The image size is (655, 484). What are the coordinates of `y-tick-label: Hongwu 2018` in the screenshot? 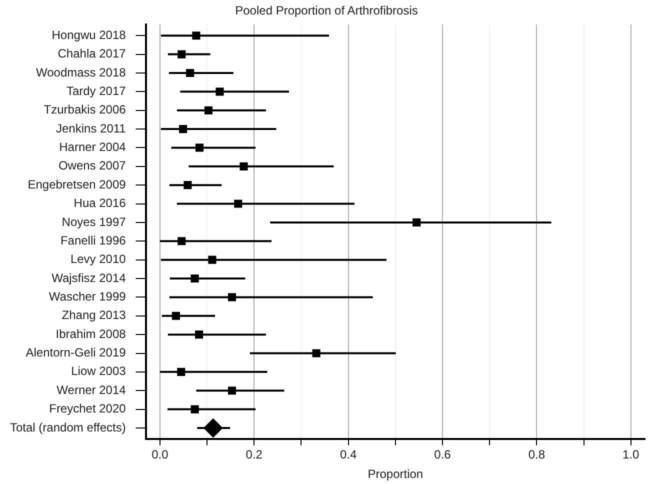 It's located at (89, 35).